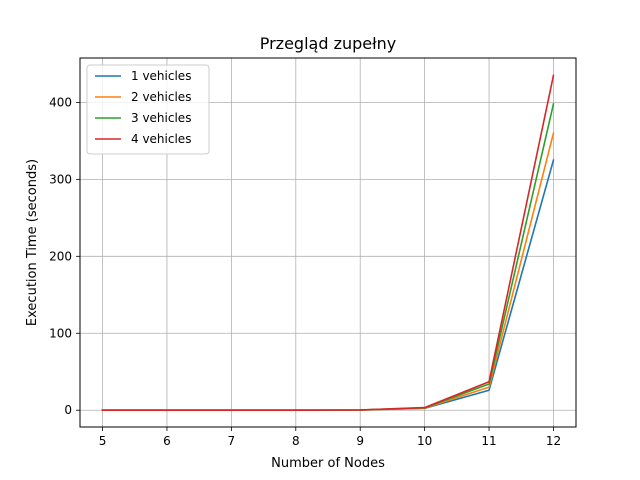 The height and width of the screenshot is (480, 640). I want to click on x-tick-label: 11, so click(488, 441).